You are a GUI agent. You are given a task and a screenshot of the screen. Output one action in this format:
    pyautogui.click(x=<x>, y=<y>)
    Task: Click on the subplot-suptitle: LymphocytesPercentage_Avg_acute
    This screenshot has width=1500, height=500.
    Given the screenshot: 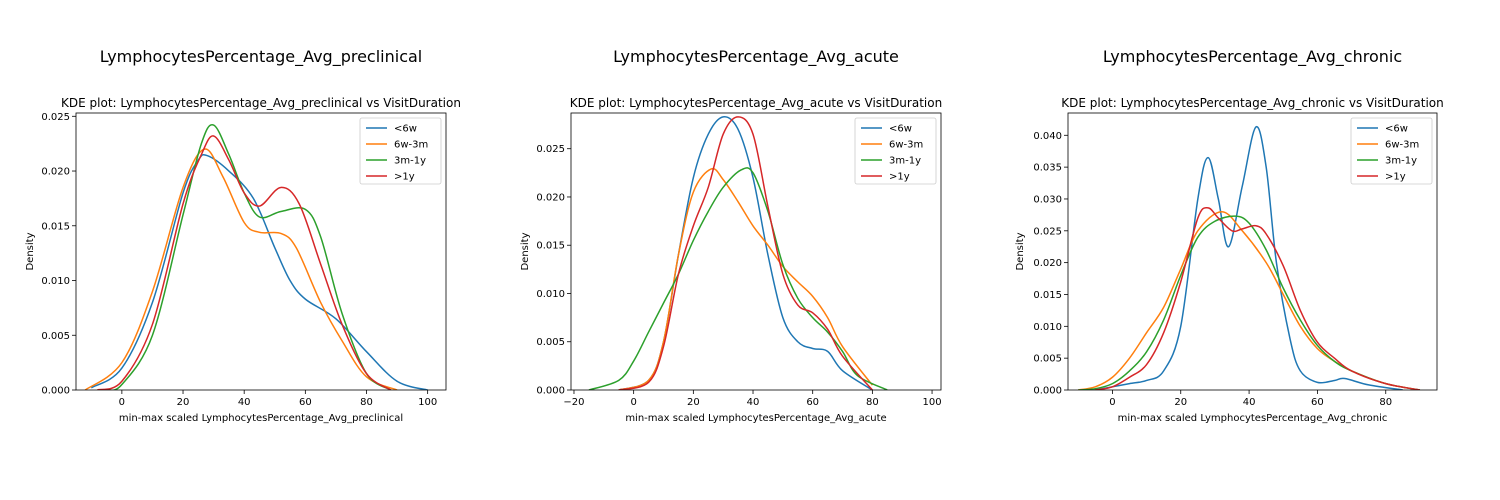 What is the action you would take?
    pyautogui.click(x=756, y=57)
    